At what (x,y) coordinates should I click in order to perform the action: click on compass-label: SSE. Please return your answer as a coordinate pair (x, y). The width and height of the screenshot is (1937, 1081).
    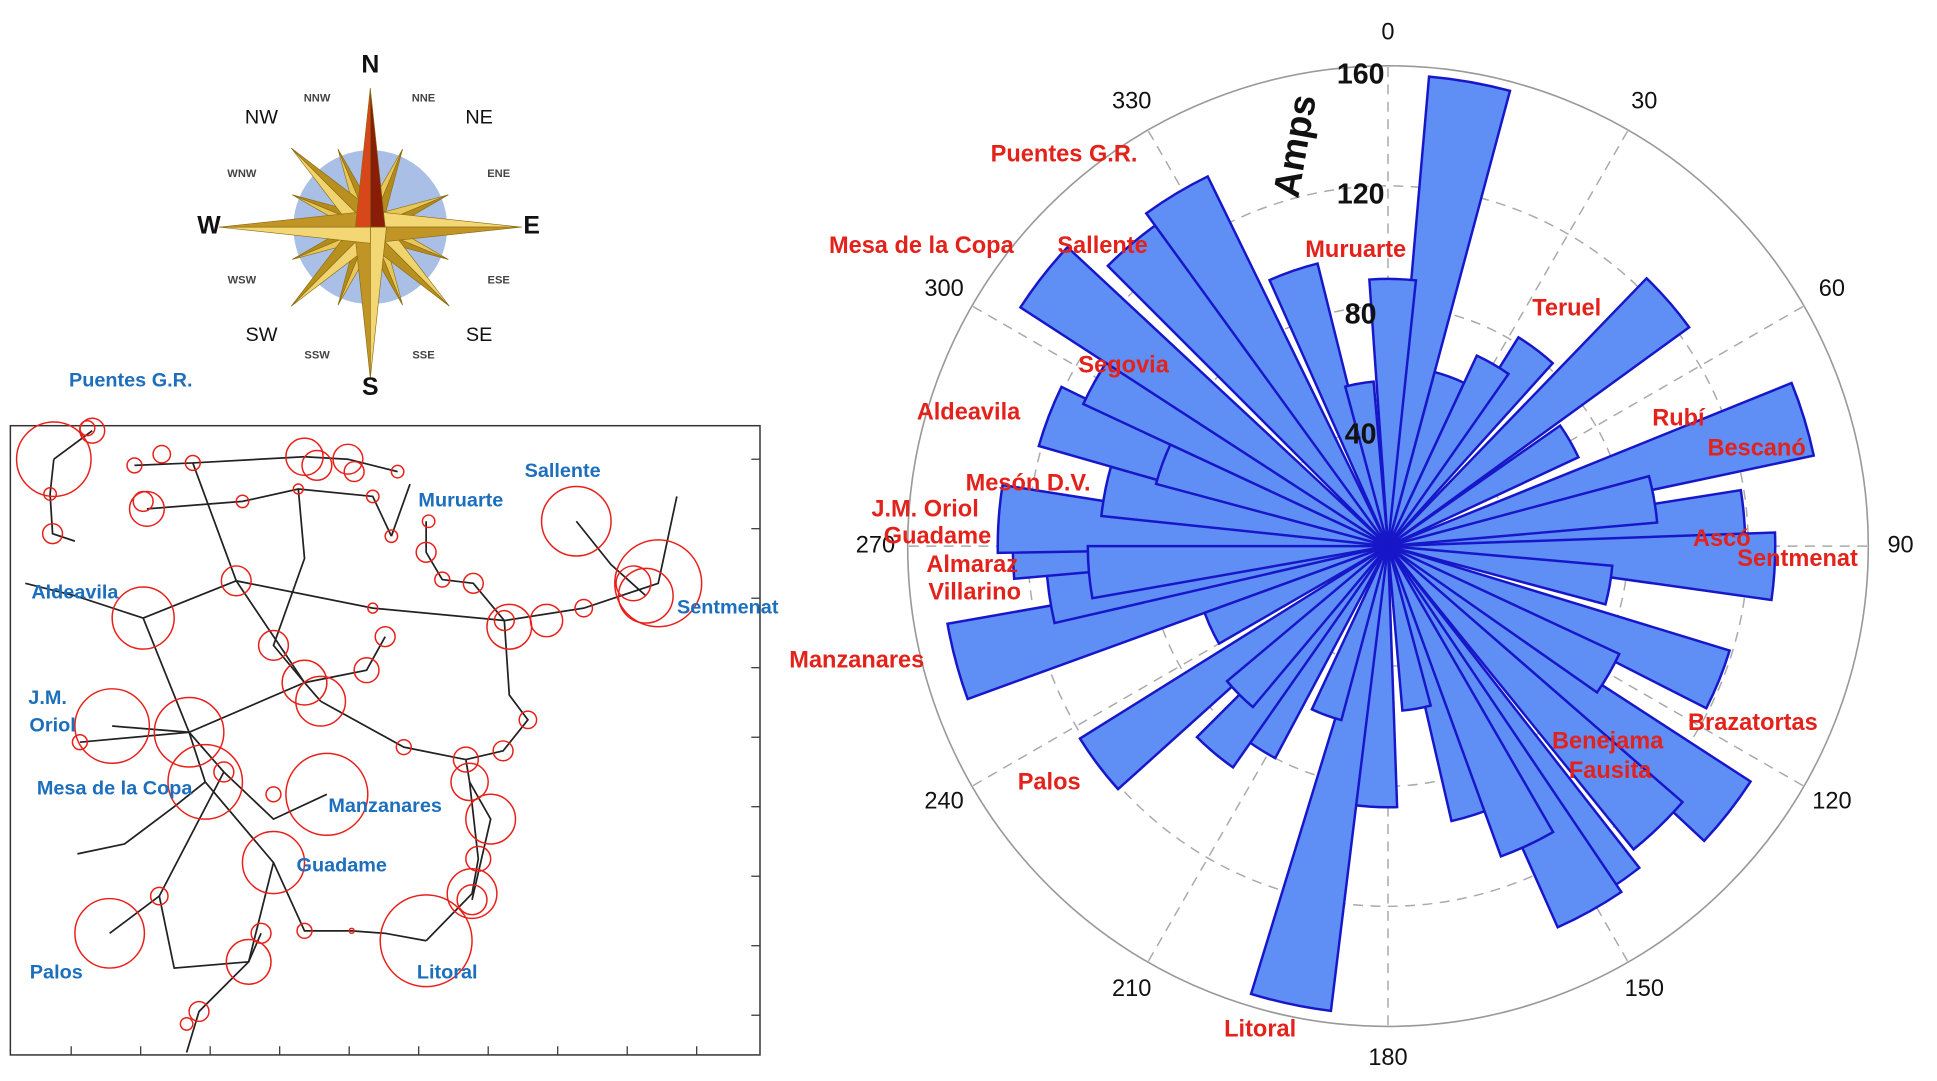
    Looking at the image, I should click on (423, 355).